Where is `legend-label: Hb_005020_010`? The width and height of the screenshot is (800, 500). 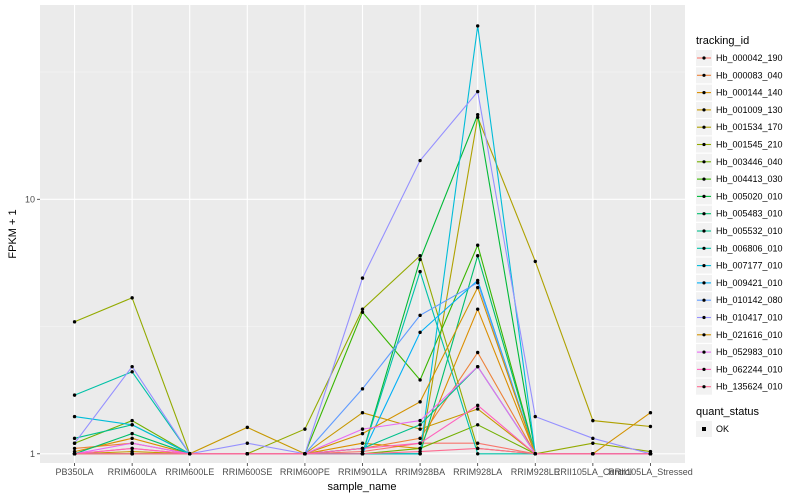 legend-label: Hb_005020_010 is located at coordinates (749, 196).